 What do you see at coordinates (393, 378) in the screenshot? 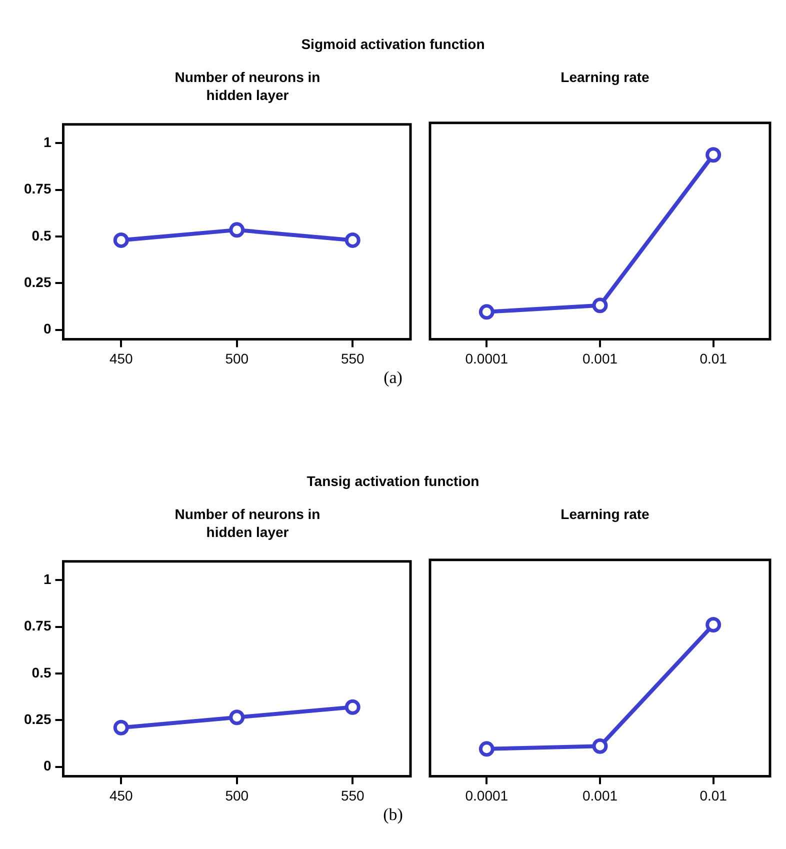
I see `text: (a)` at bounding box center [393, 378].